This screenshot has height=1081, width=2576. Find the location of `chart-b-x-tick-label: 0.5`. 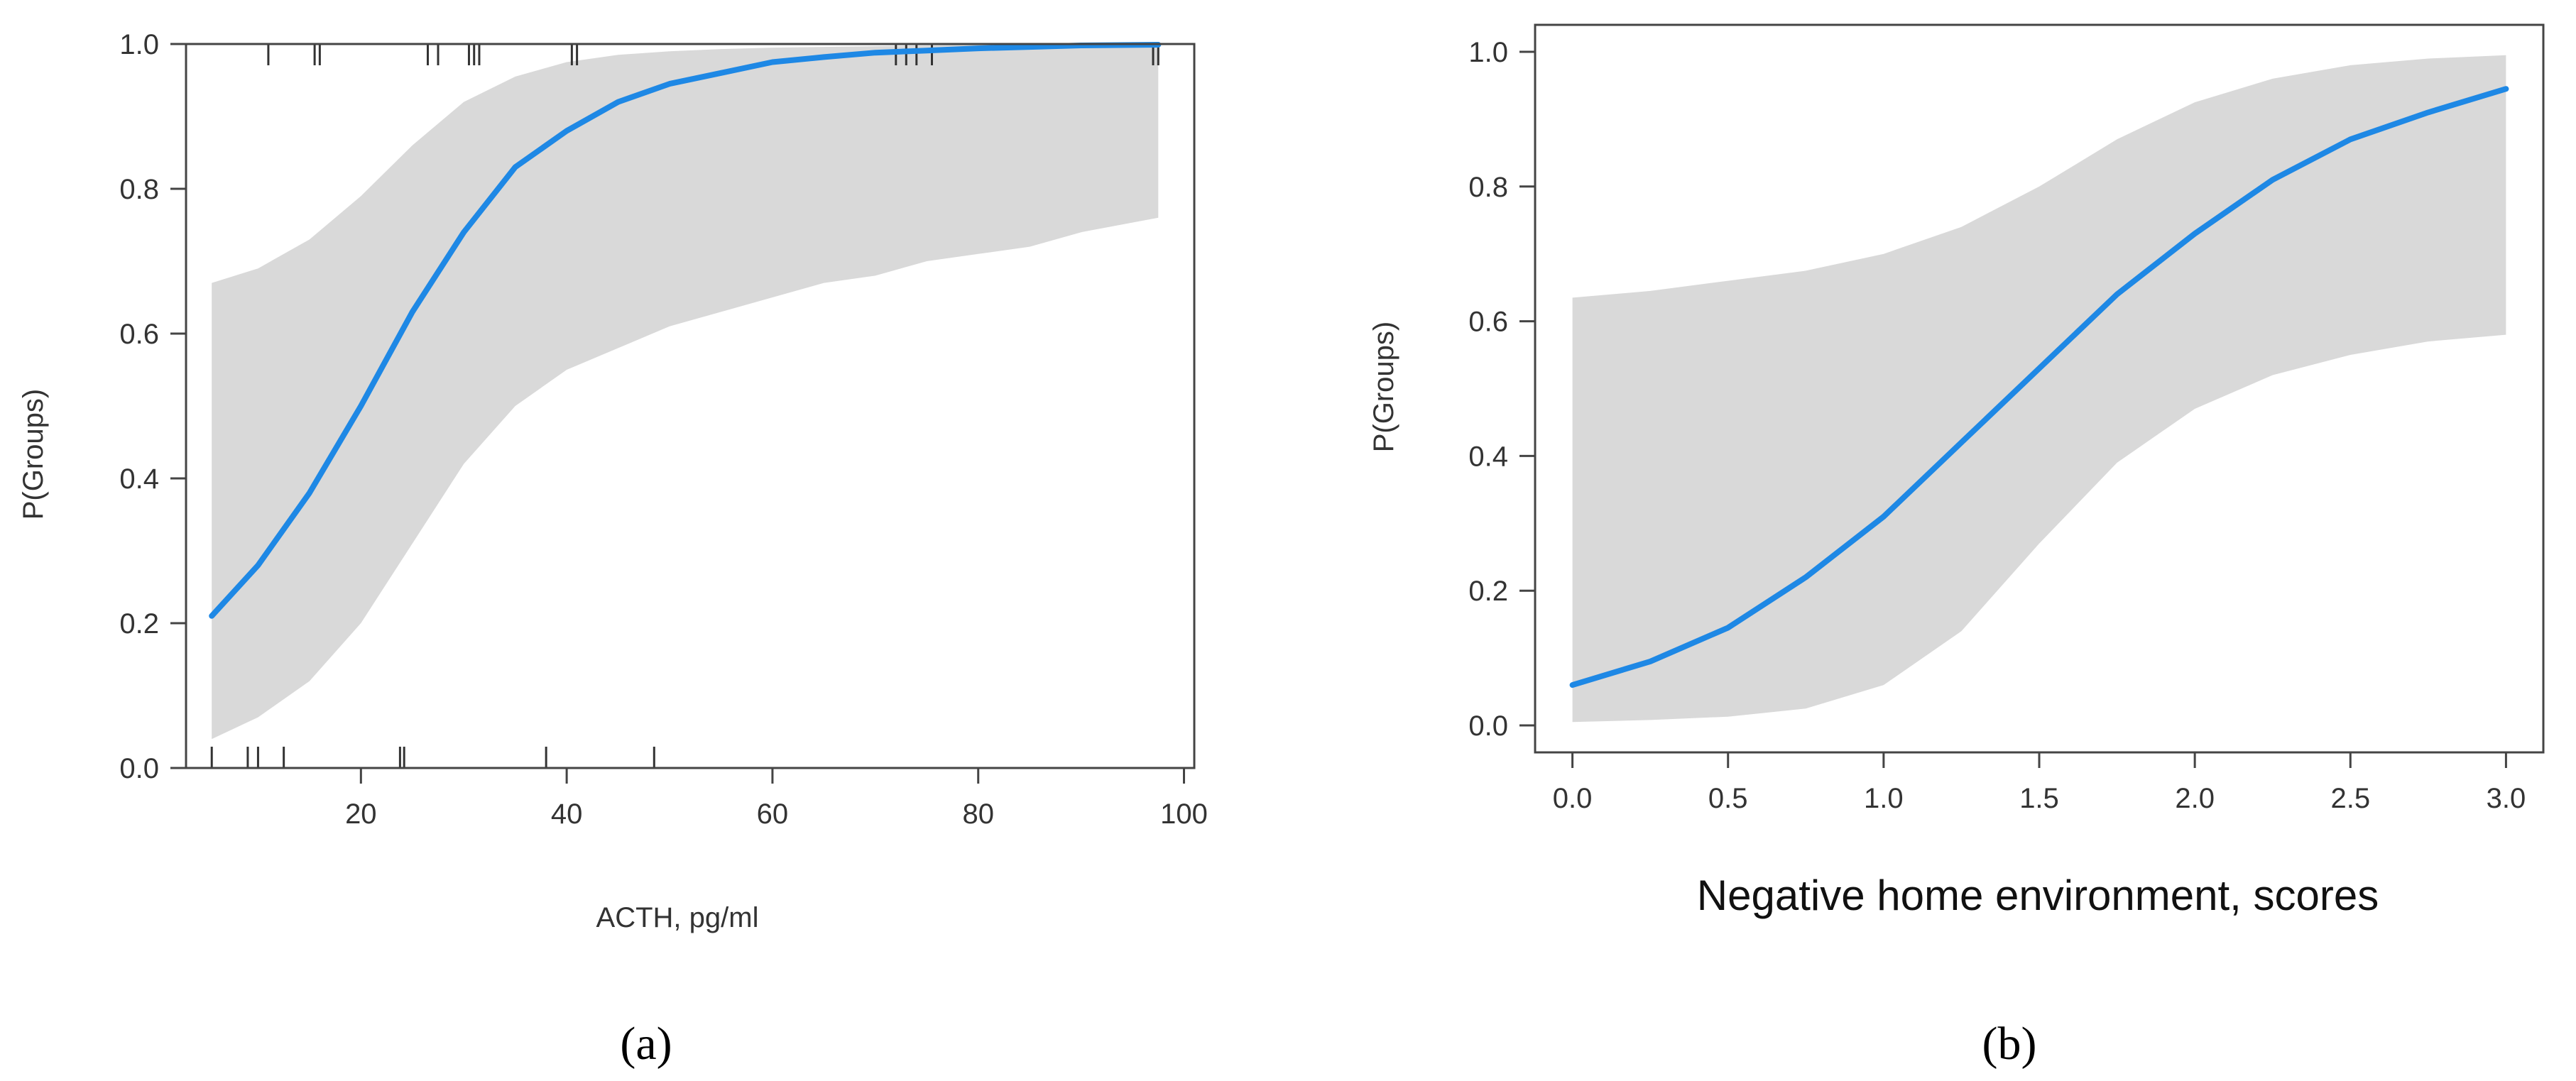

chart-b-x-tick-label: 0.5 is located at coordinates (1728, 799).